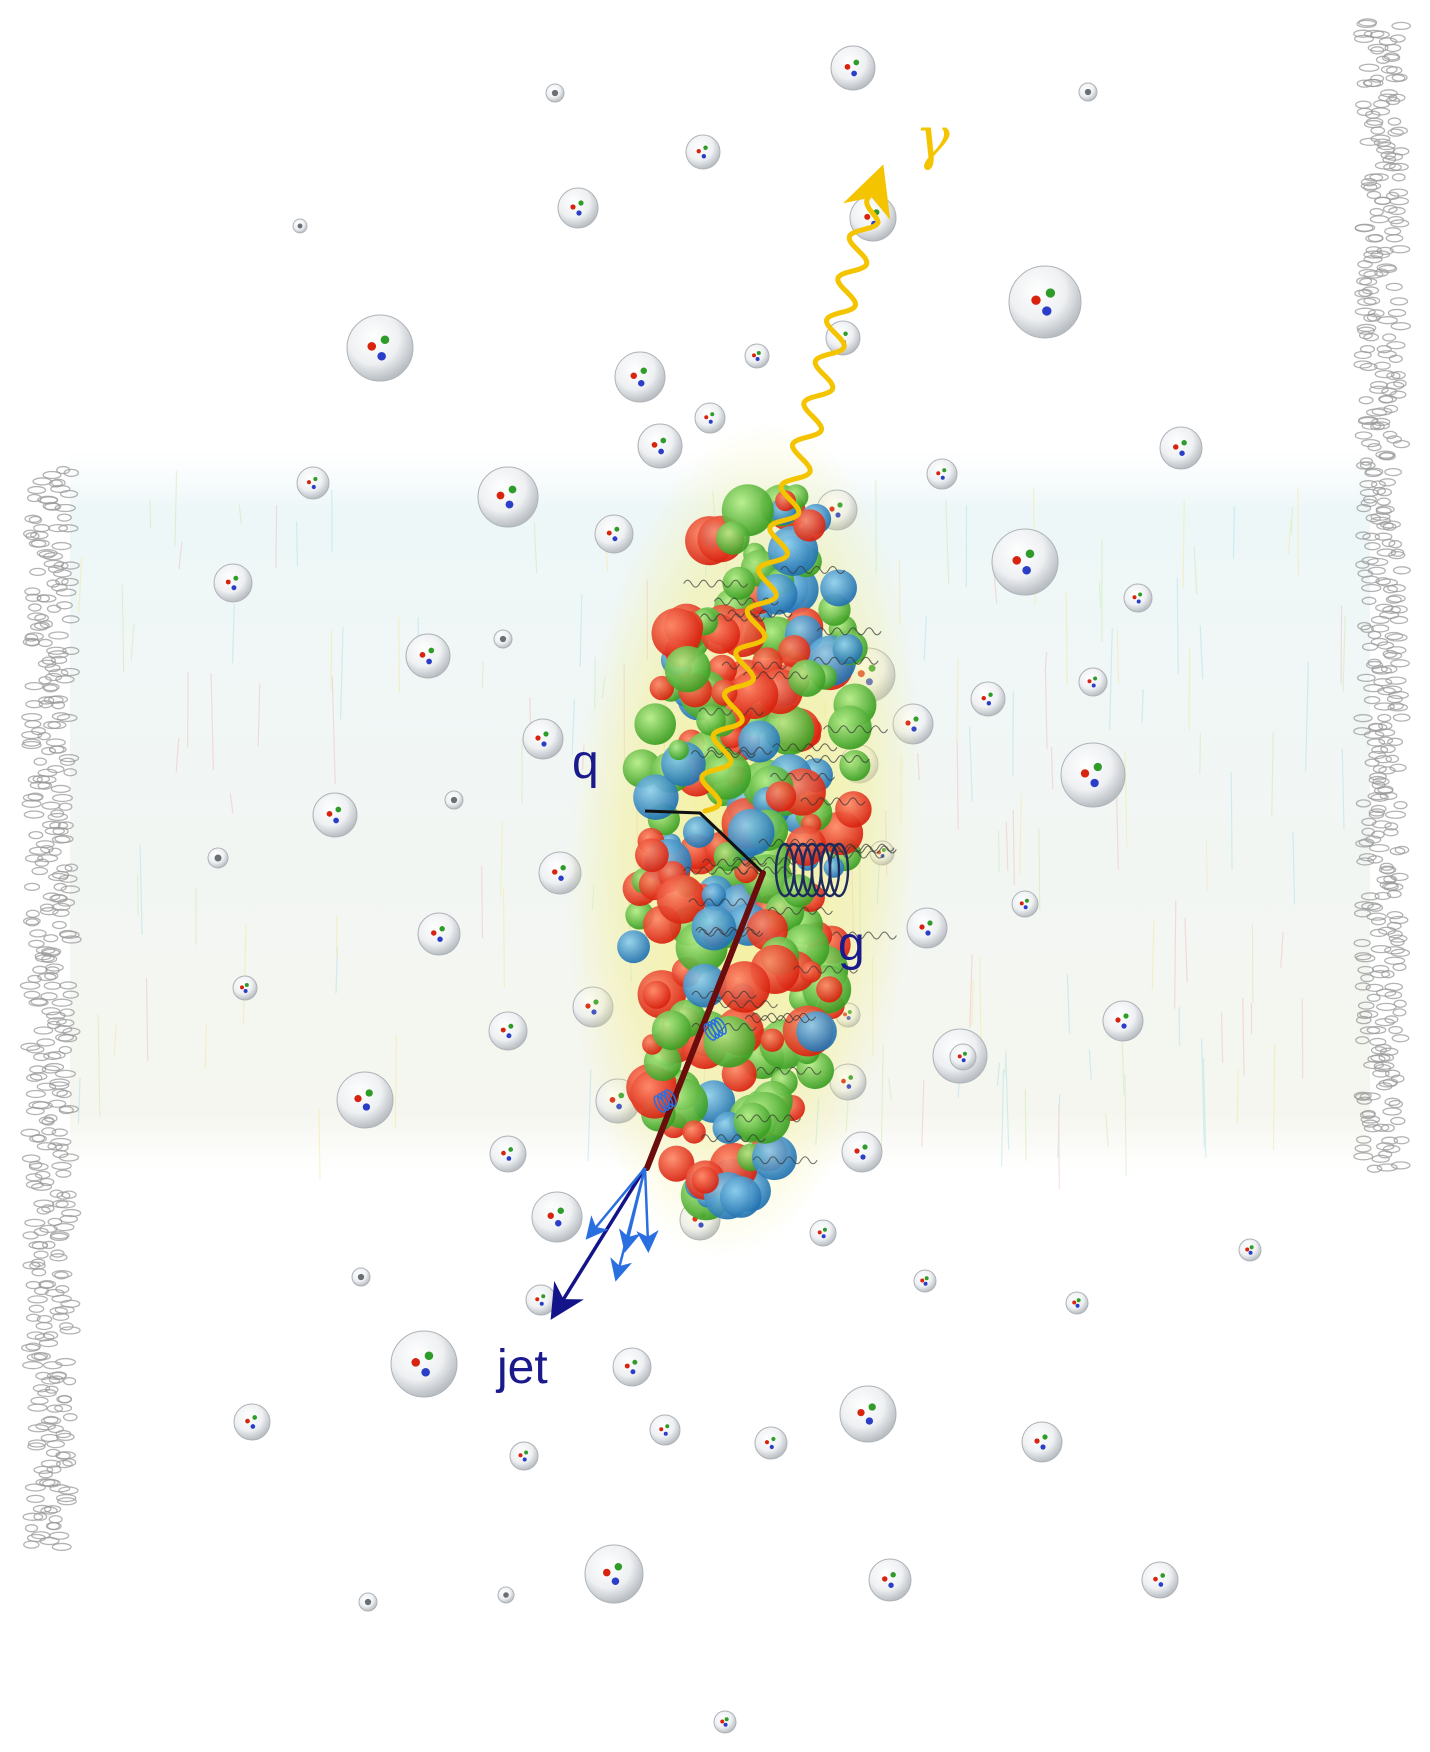 The image size is (1430, 1752). What do you see at coordinates (704, 842) in the screenshot?
I see `incoming-quark-line` at bounding box center [704, 842].